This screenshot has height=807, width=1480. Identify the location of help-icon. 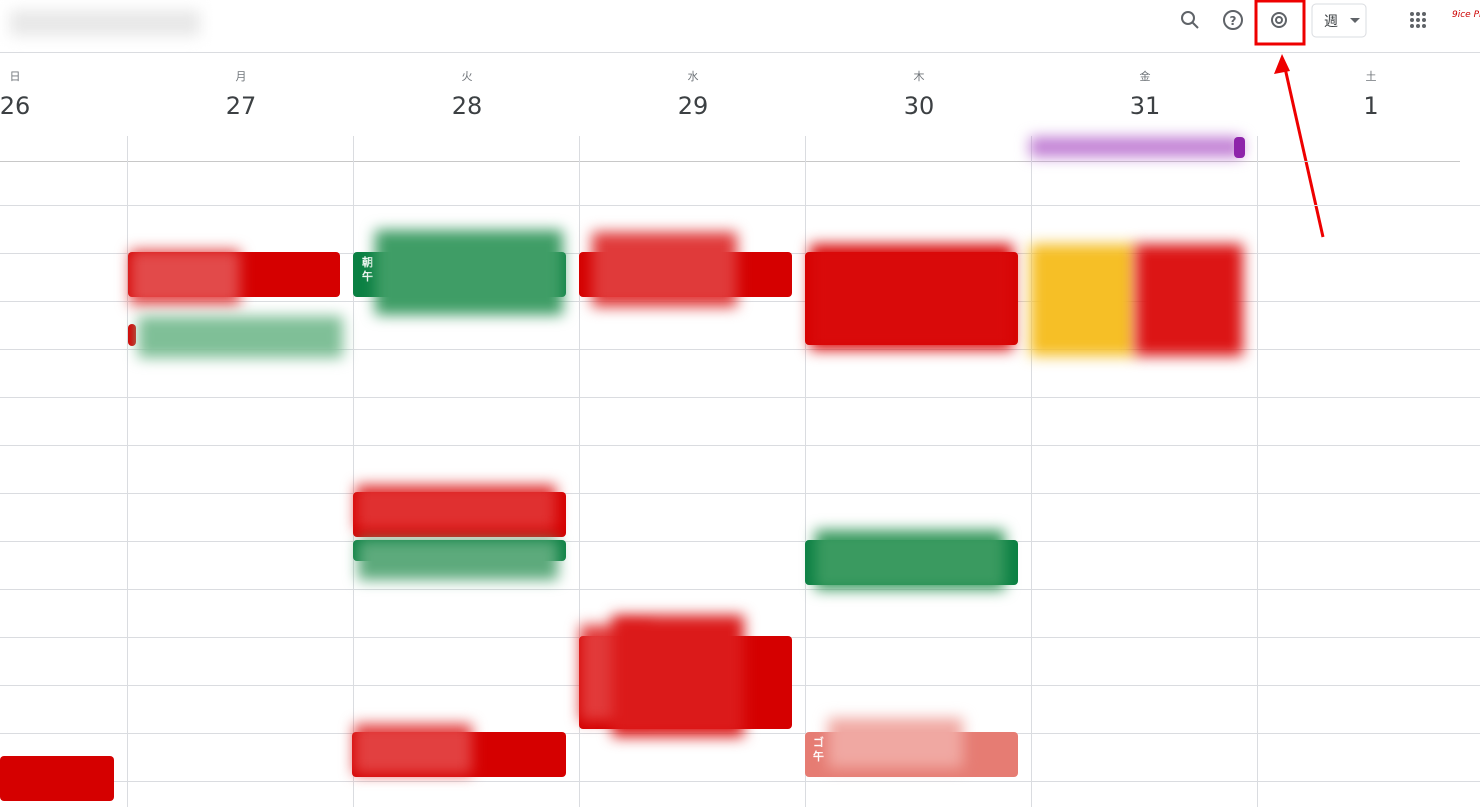
(1233, 20).